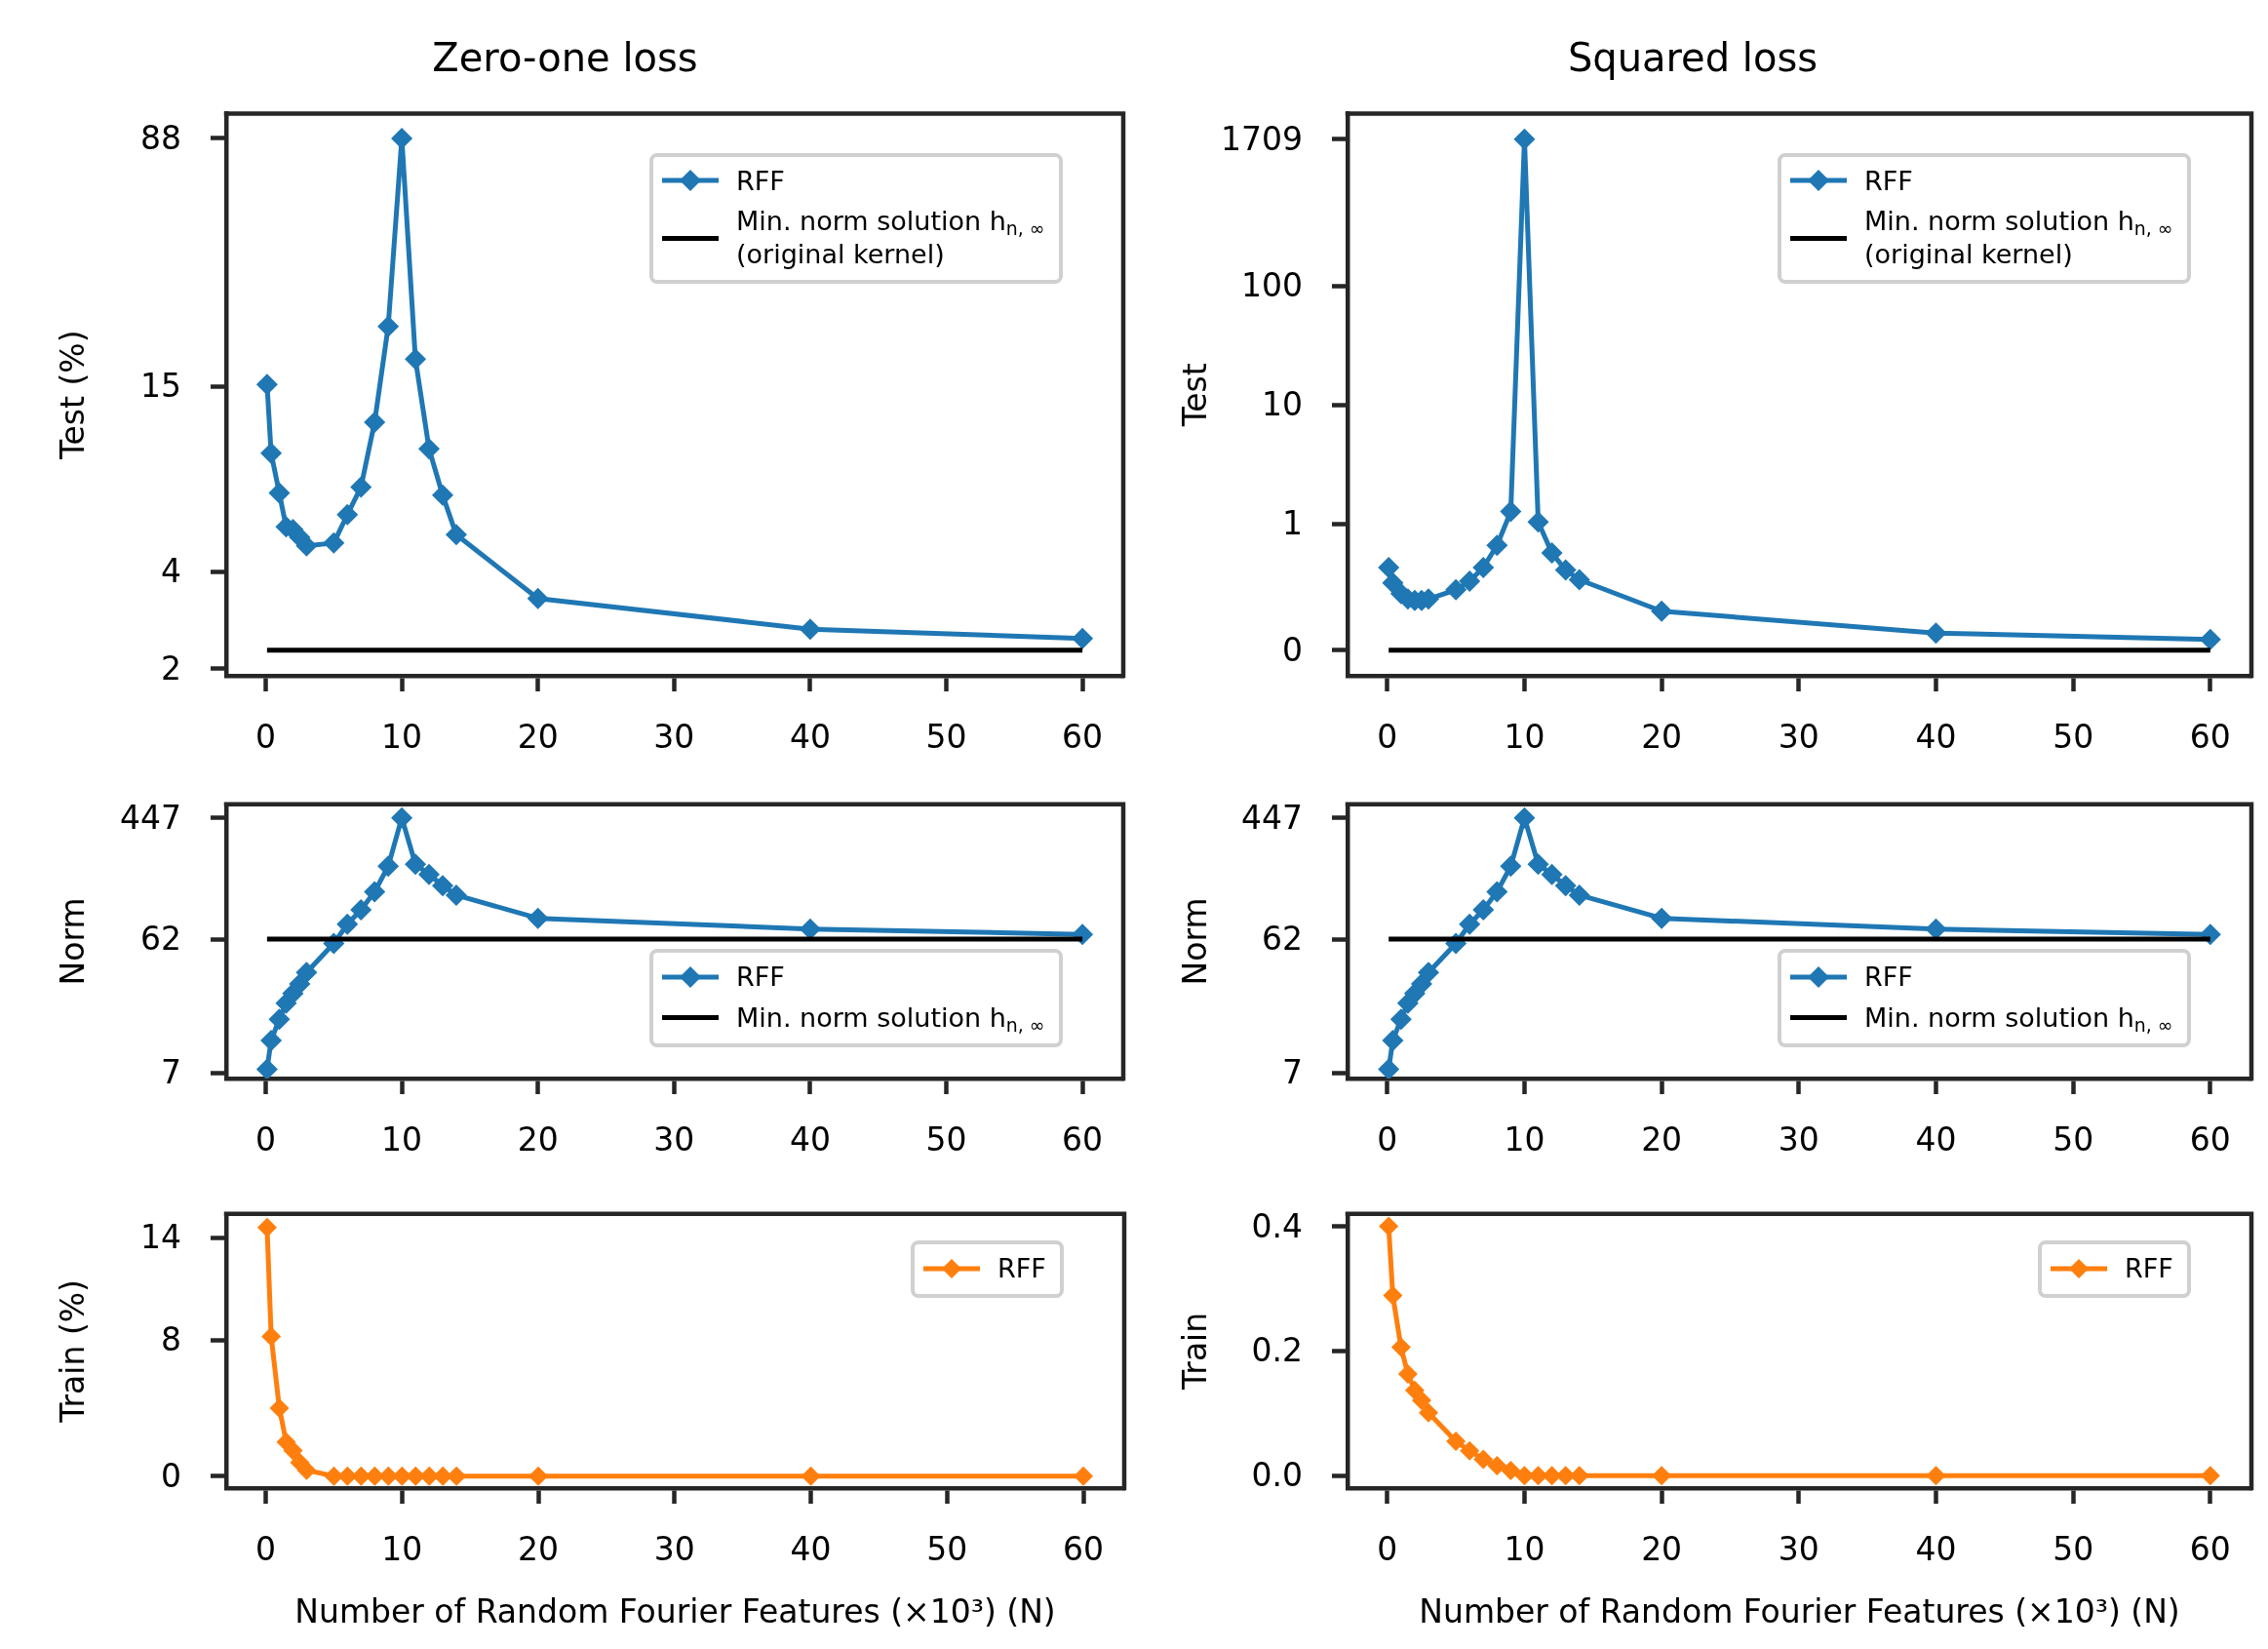 This screenshot has width=2268, height=1649. What do you see at coordinates (72, 1351) in the screenshot?
I see `y-axis-title: Train (%)` at bounding box center [72, 1351].